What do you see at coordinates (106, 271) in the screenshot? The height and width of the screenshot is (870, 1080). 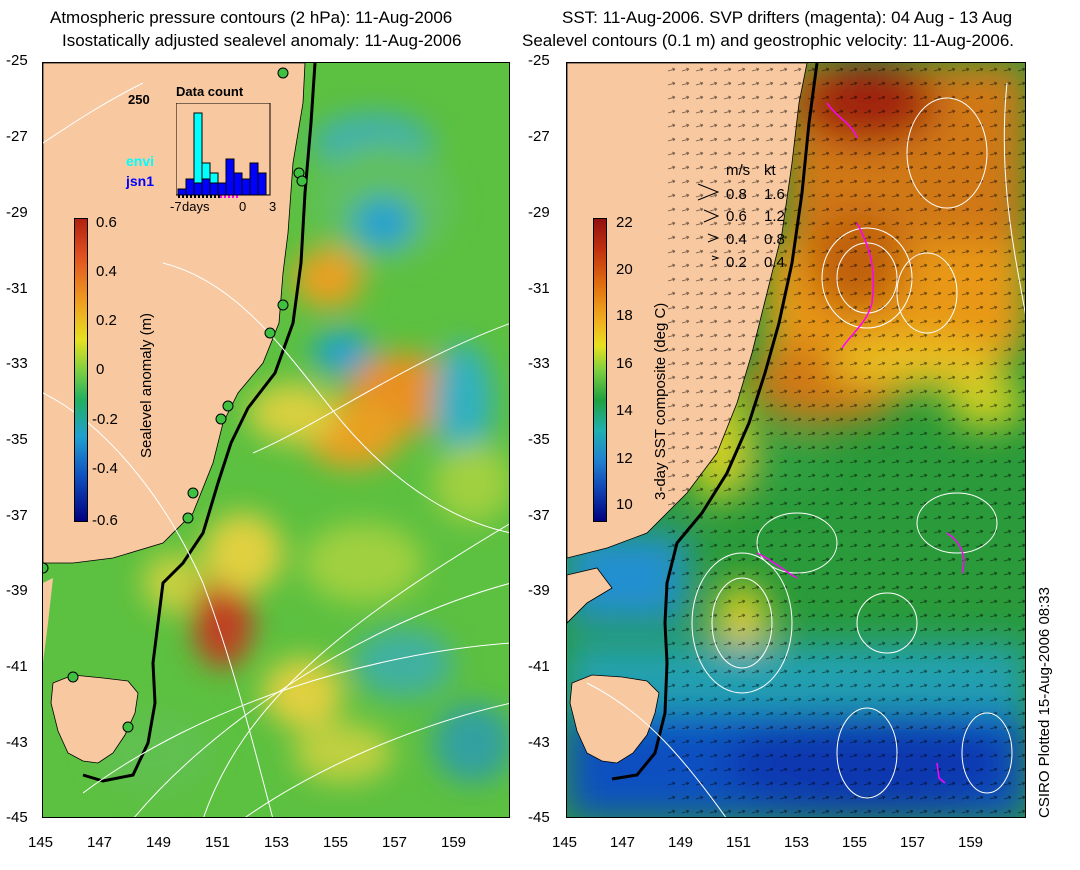 I see `sealevel-cb-label-1: 0.4` at bounding box center [106, 271].